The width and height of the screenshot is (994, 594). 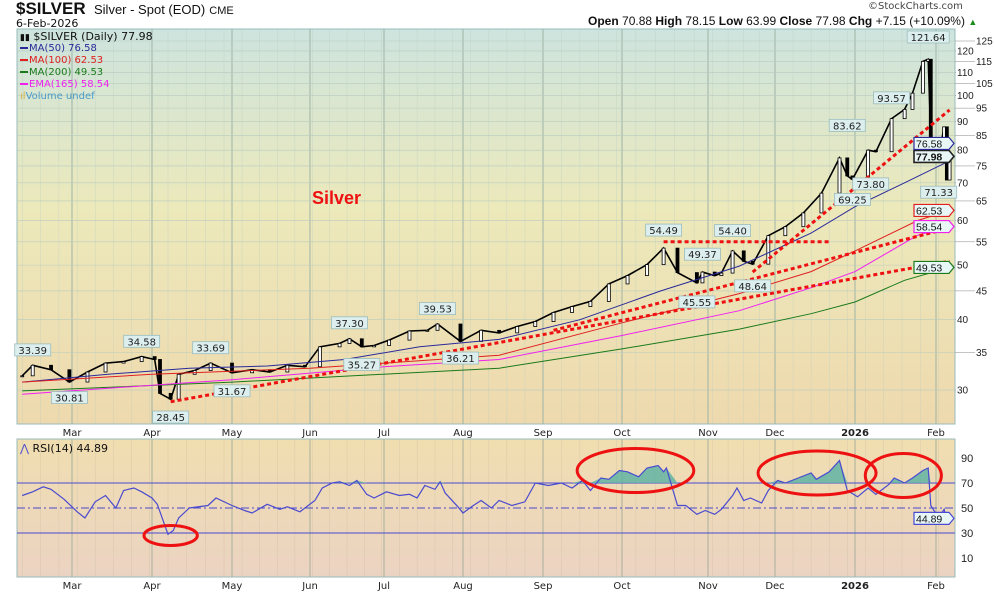 What do you see at coordinates (929, 211) in the screenshot?
I see `ma100-last-tag-text: 62.53` at bounding box center [929, 211].